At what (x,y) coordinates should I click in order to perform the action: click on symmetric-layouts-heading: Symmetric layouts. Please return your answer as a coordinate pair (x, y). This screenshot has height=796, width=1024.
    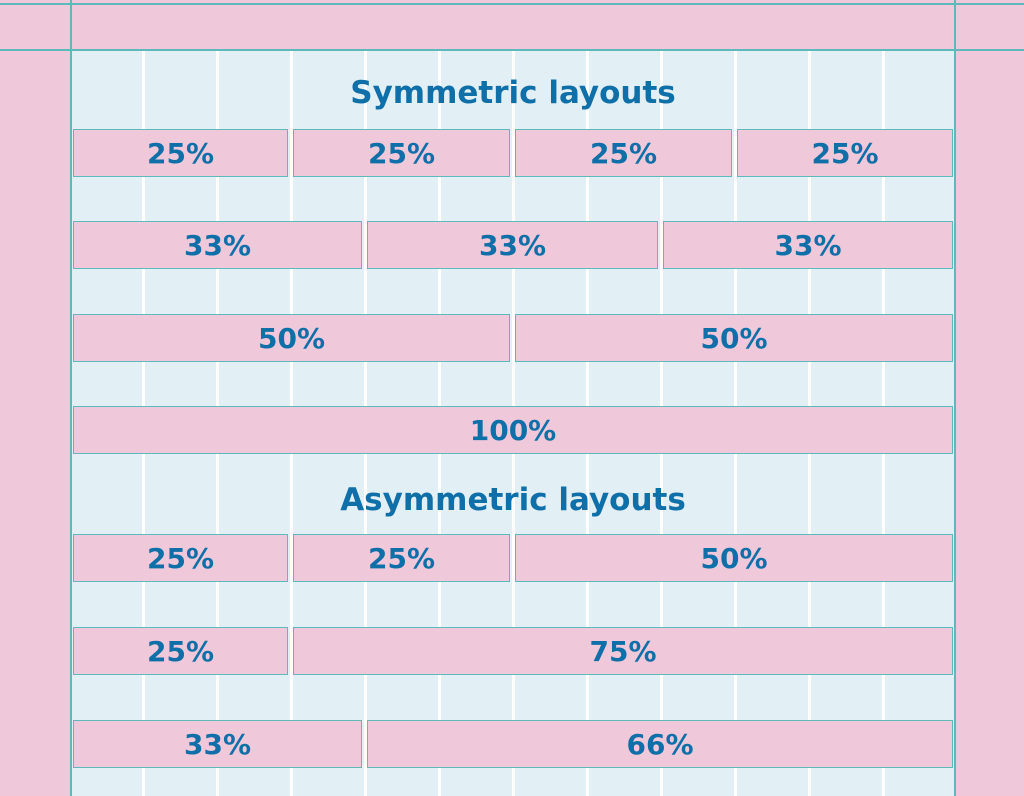
    Looking at the image, I should click on (513, 93).